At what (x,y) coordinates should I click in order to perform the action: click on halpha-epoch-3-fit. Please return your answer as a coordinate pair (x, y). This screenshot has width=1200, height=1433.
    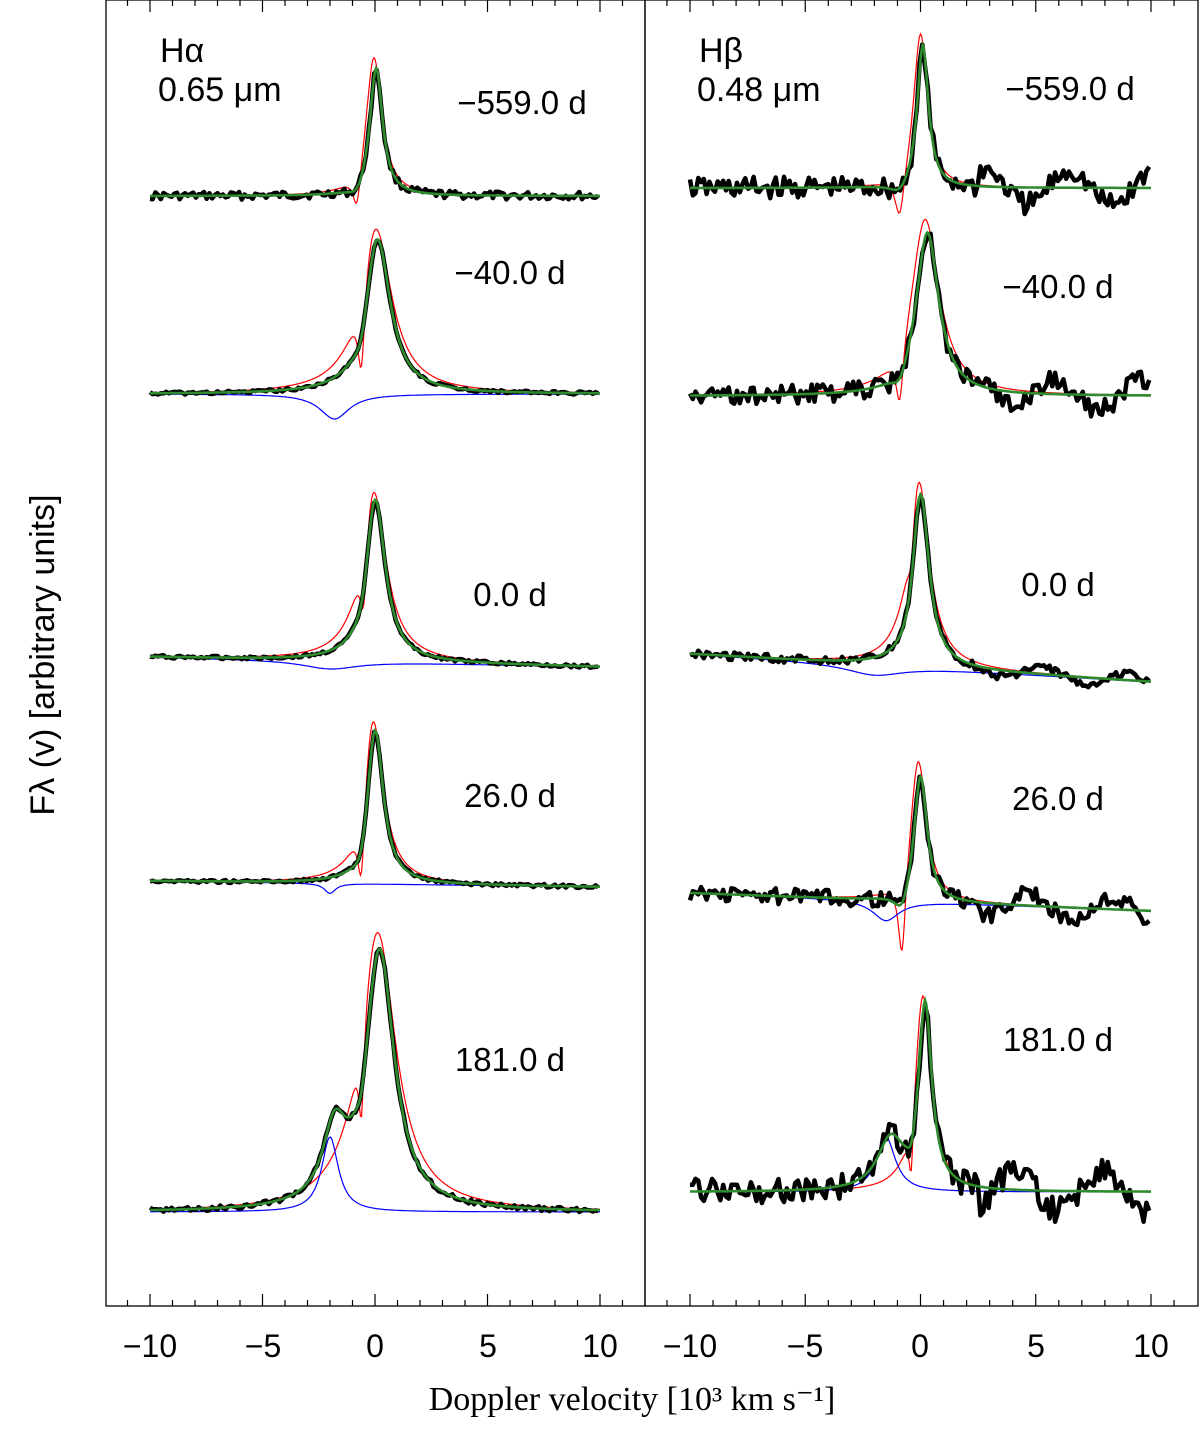
    Looking at the image, I should click on (375, 583).